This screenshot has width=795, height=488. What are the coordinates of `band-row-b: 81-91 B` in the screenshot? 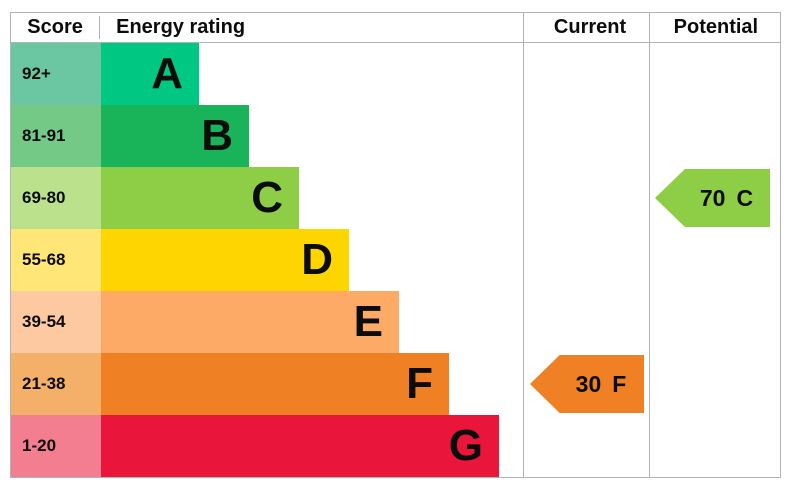 It's located at (395, 136).